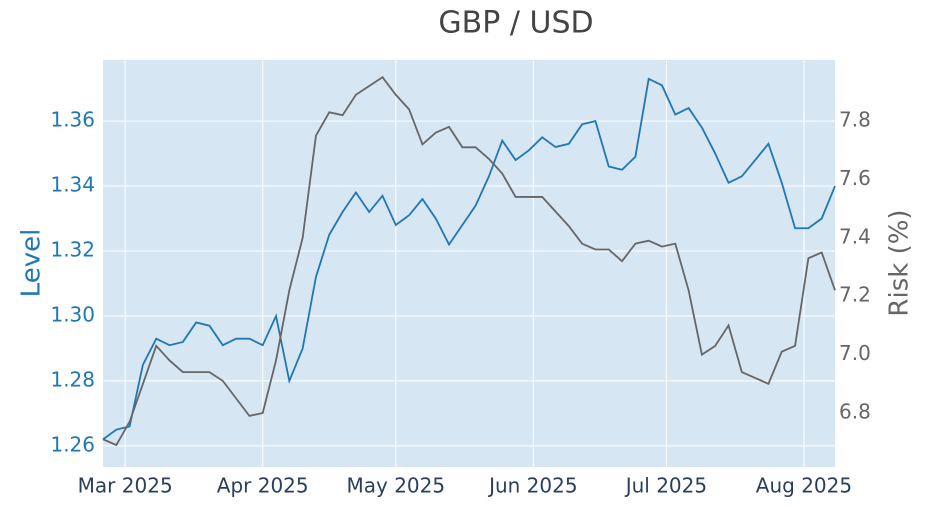 Image resolution: width=933 pixels, height=508 pixels. I want to click on x-tick-label: Jun 2025, so click(532, 486).